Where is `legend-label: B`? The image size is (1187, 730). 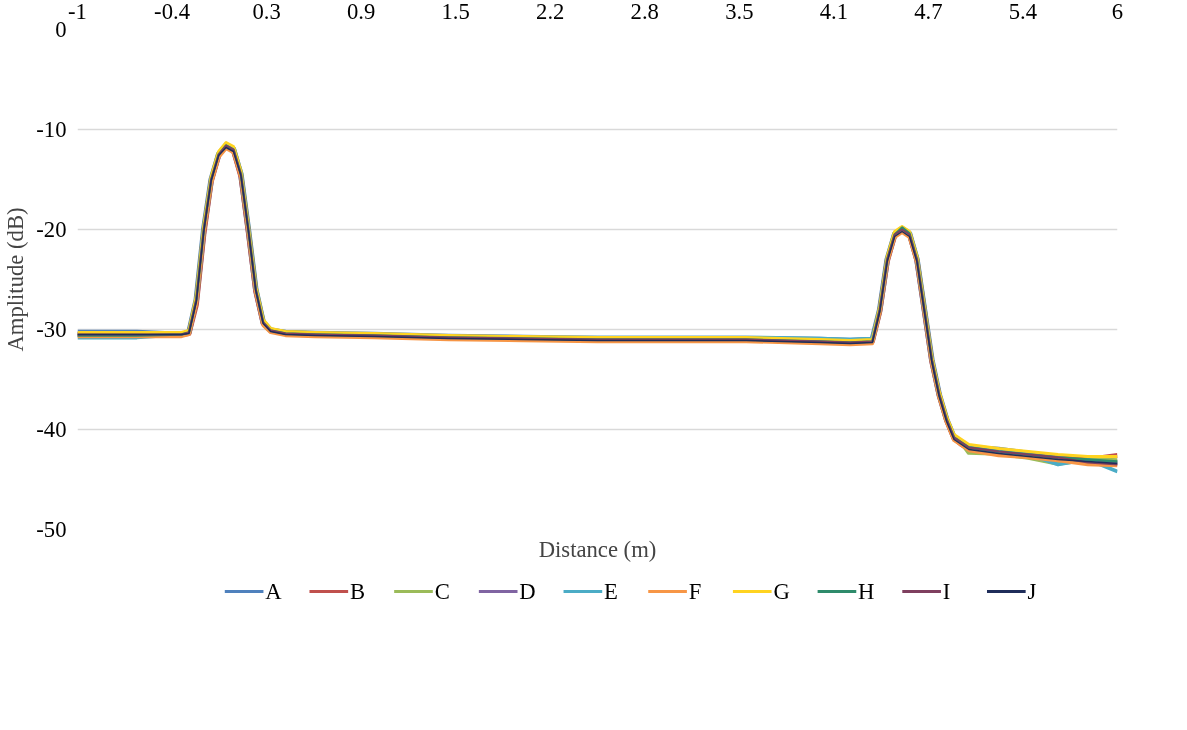 legend-label: B is located at coordinates (357, 591).